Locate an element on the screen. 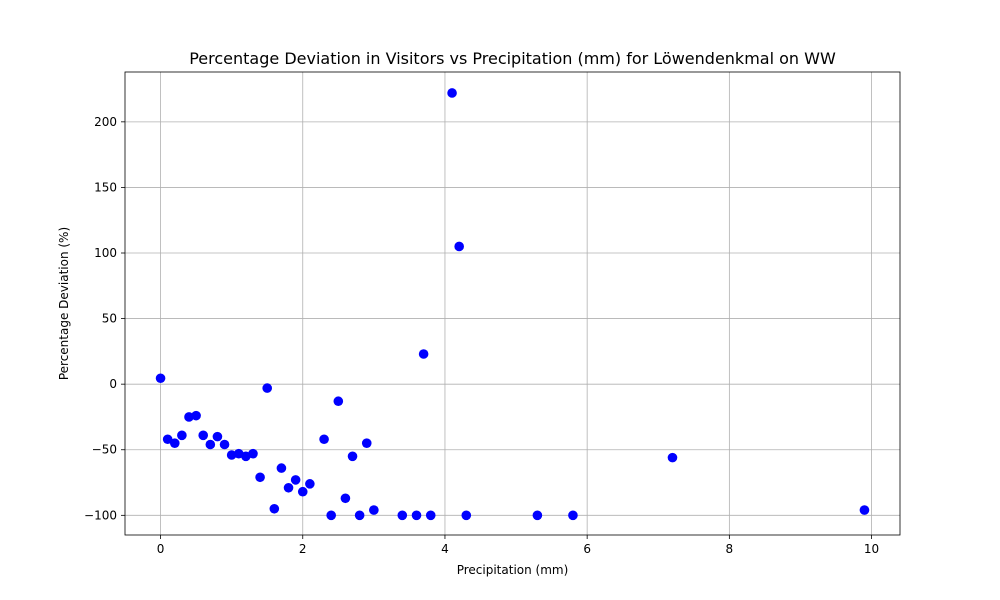  y-axis-label: Percentage Deviation (%) is located at coordinates (64, 303).